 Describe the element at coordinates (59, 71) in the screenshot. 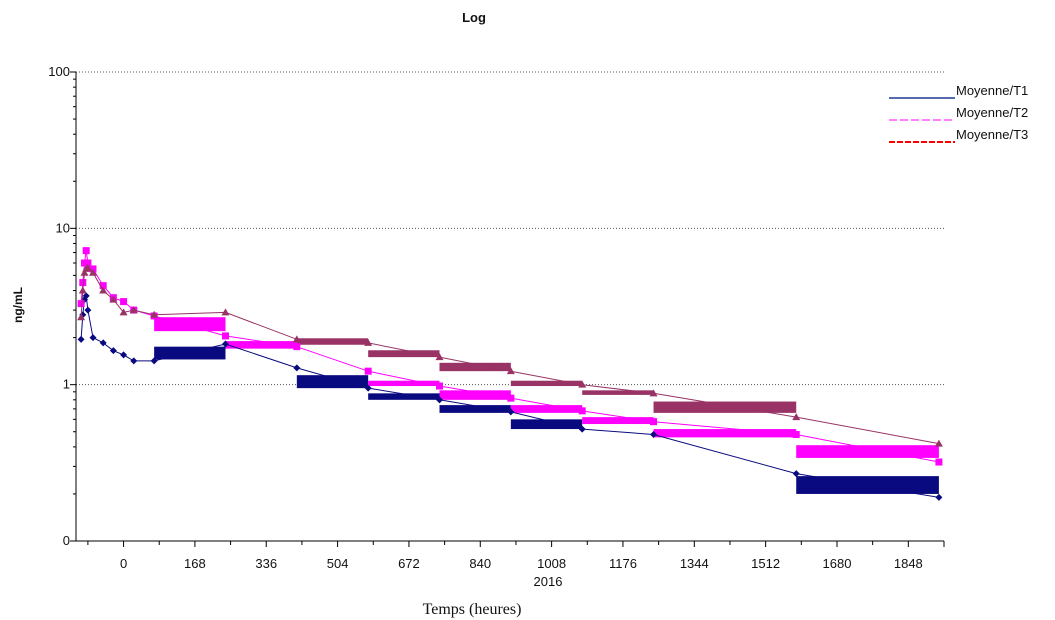

I see `y-tick-label: 100` at that location.